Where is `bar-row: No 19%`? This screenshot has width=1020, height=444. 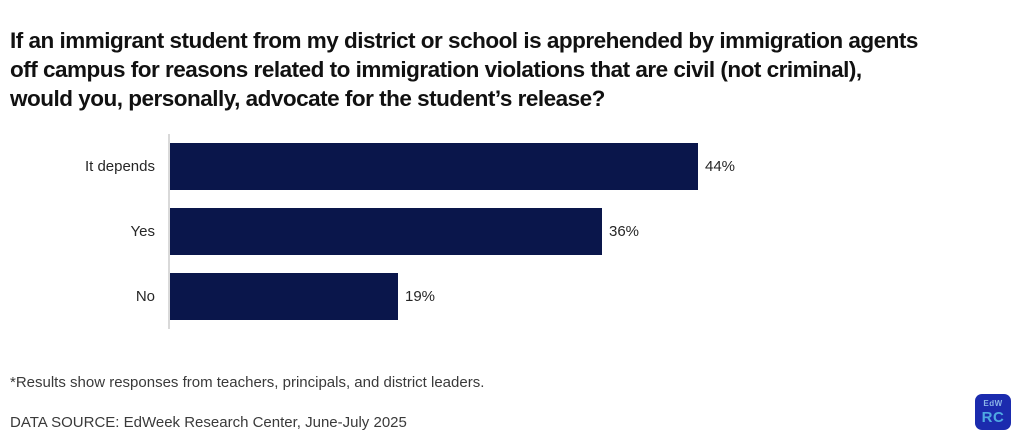 bar-row: No 19% is located at coordinates (480, 296).